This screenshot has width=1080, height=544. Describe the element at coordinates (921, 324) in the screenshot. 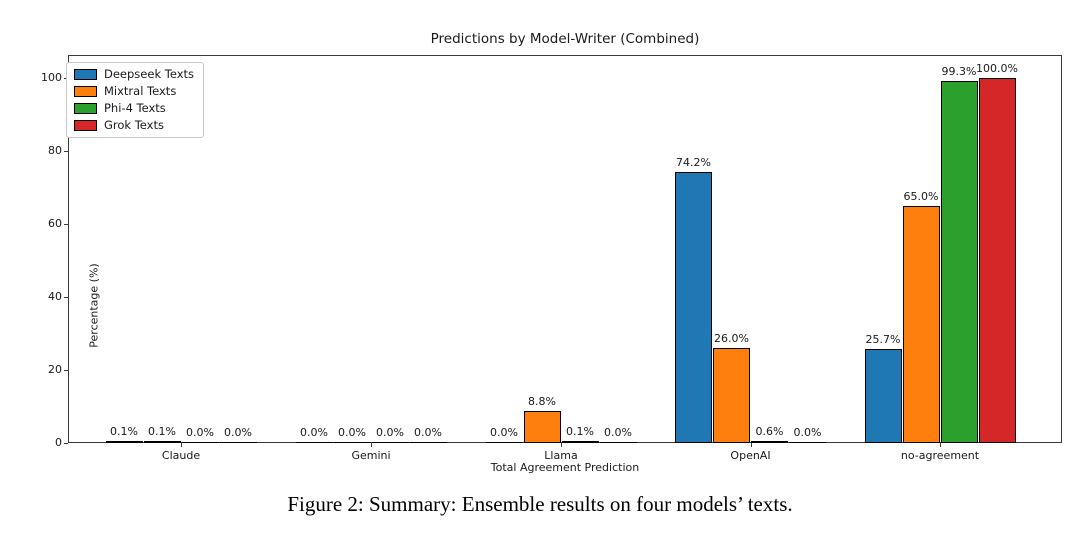

I see `bar-mixtral-texts-no-agreement` at that location.